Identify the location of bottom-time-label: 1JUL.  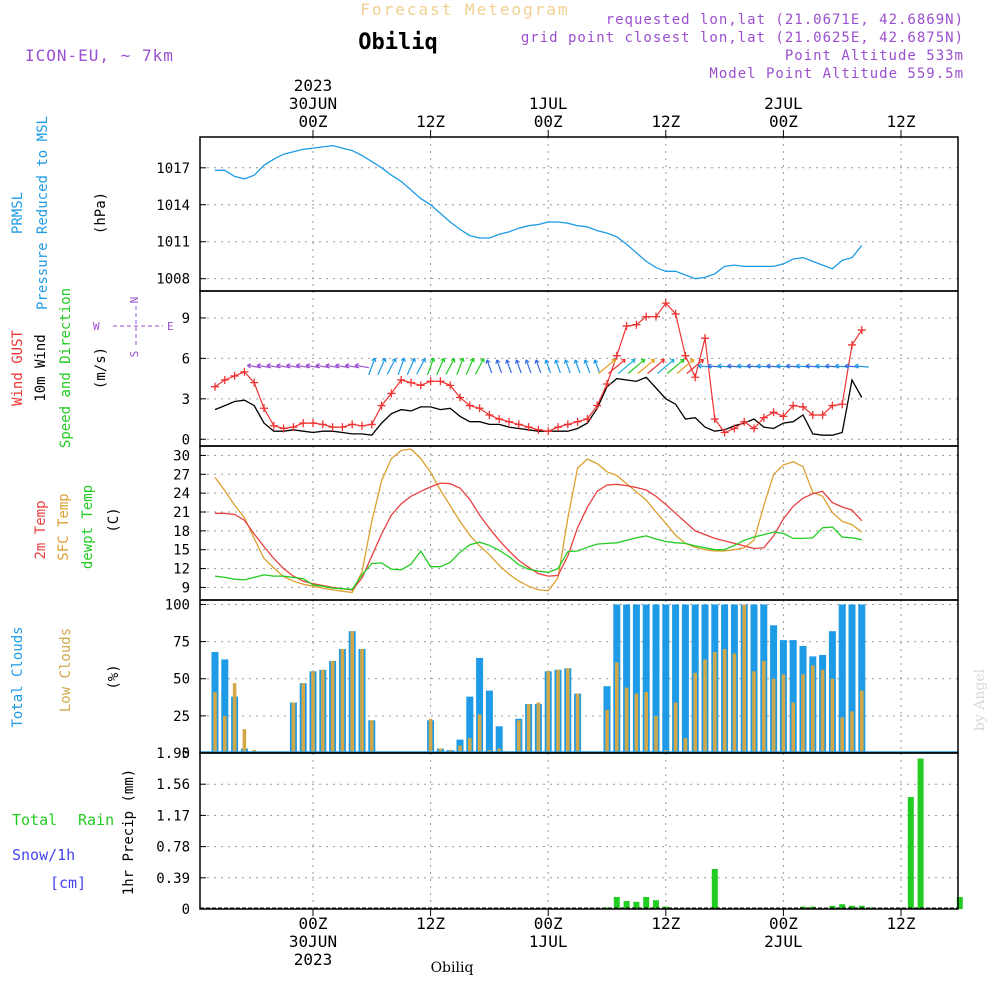
(548, 941).